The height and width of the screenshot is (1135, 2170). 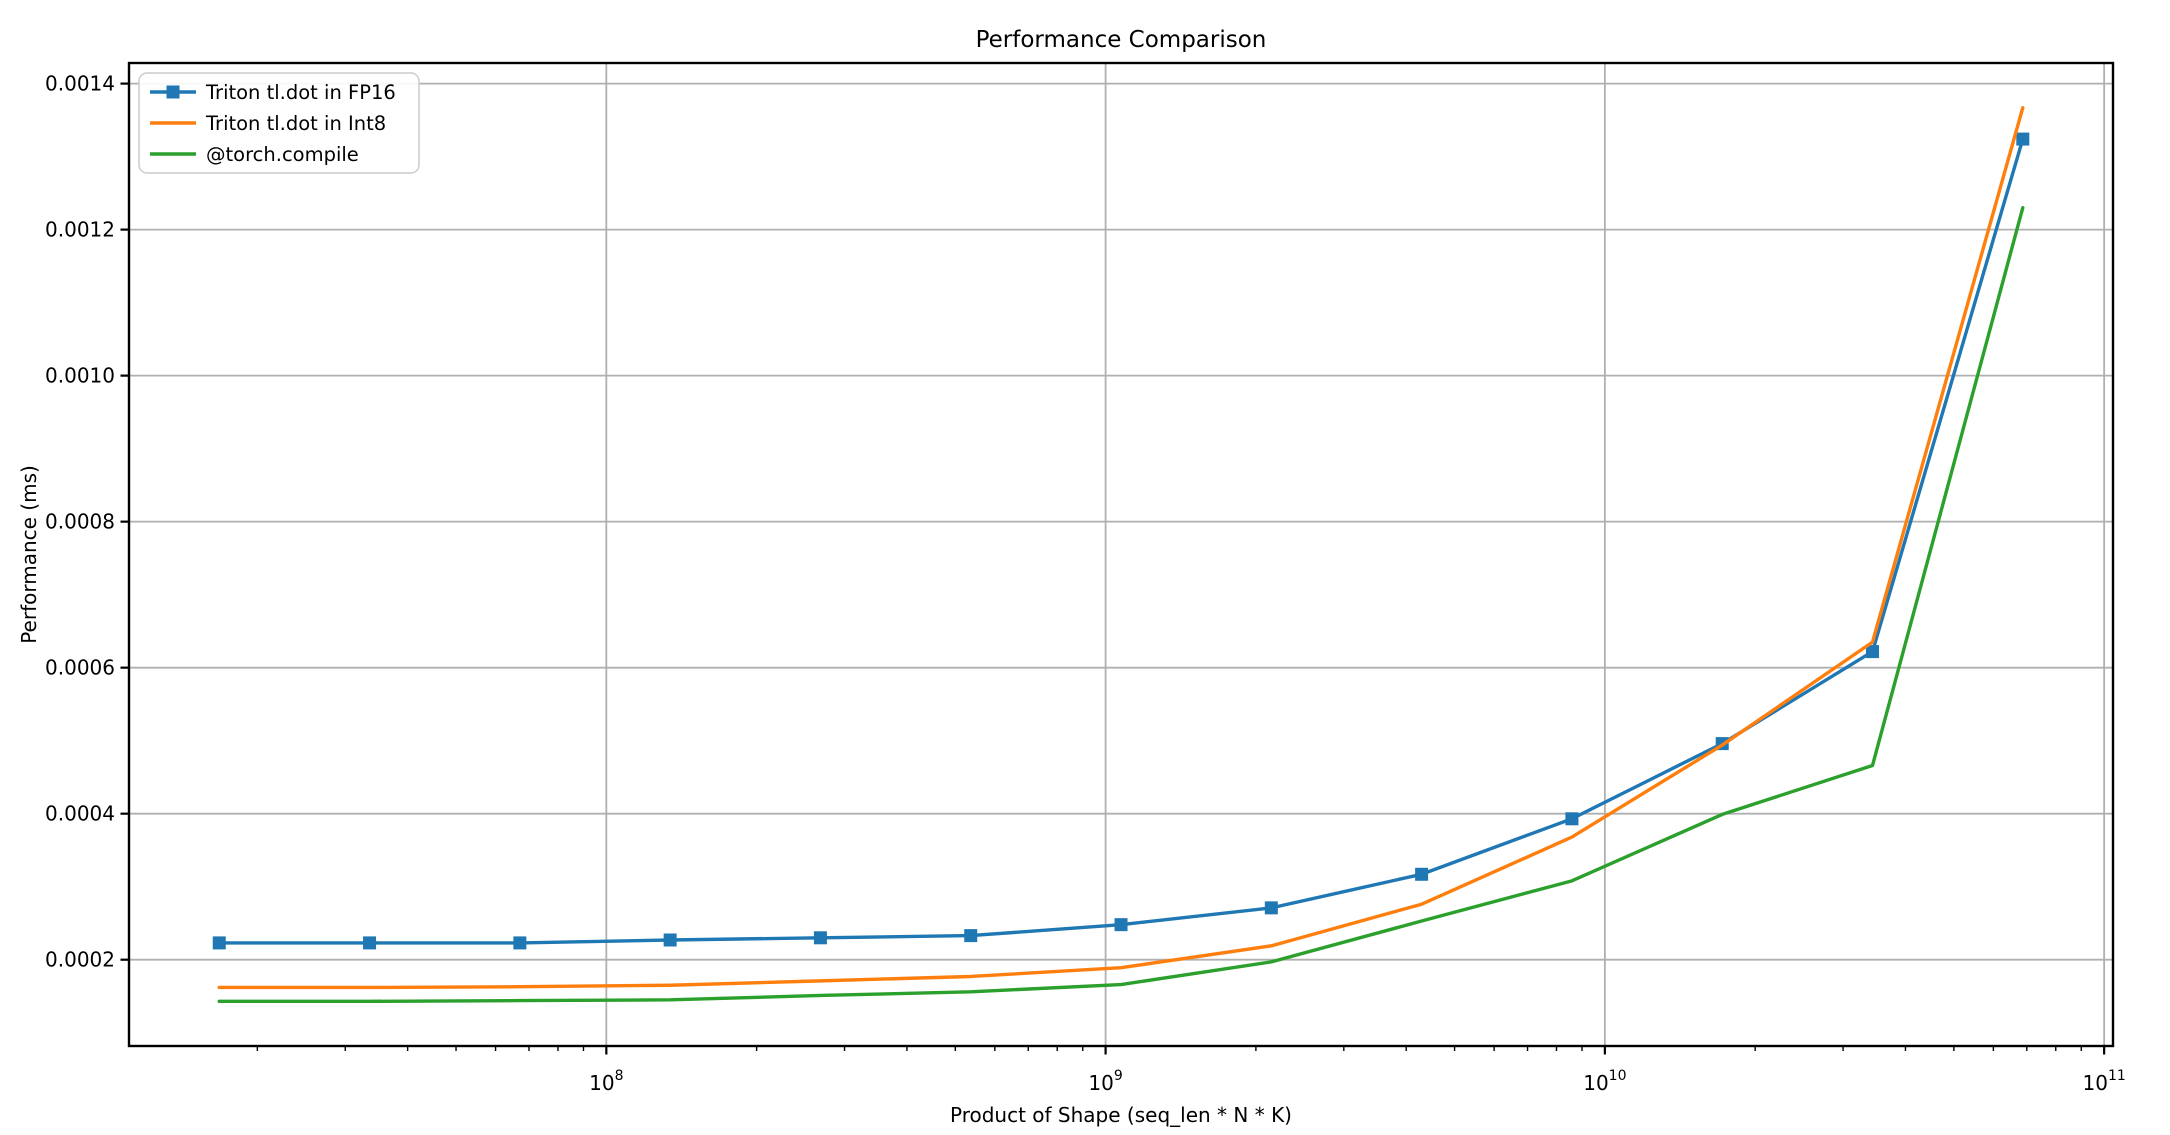 What do you see at coordinates (80, 668) in the screenshot?
I see `y-tick-label: 0.0006` at bounding box center [80, 668].